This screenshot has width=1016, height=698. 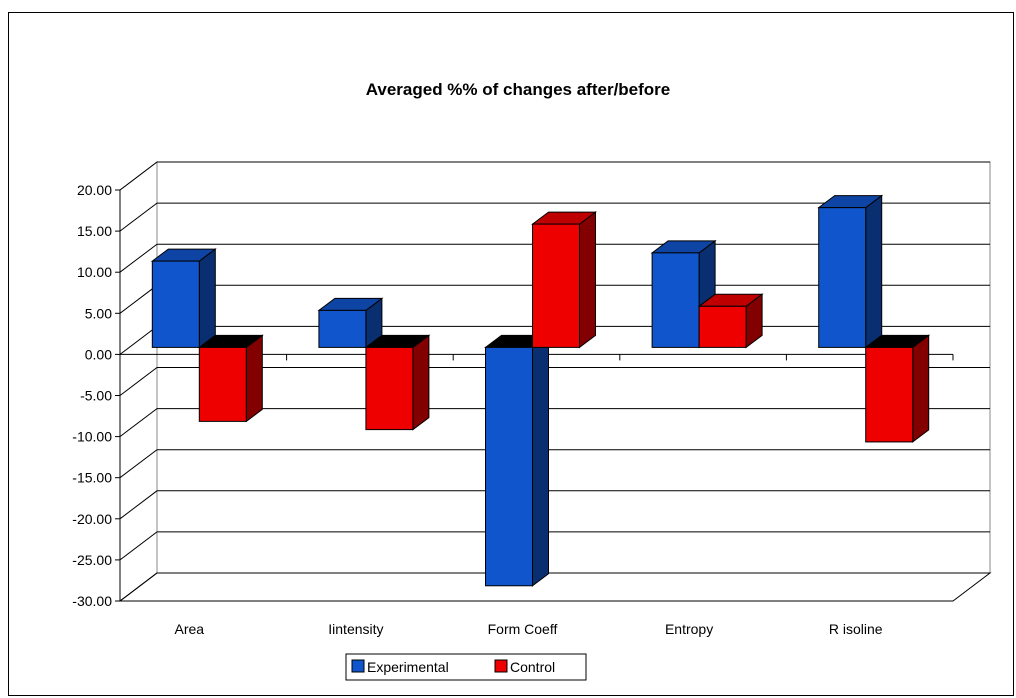 What do you see at coordinates (358, 666) in the screenshot?
I see `legend-swatch-experimental` at bounding box center [358, 666].